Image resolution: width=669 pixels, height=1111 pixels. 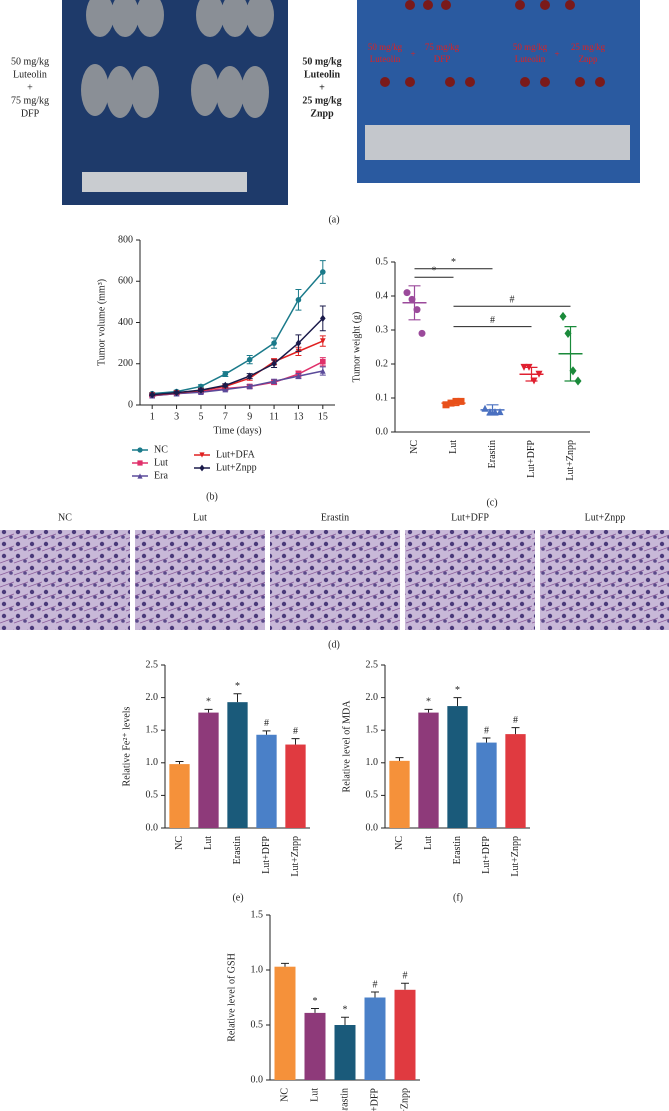 I want to click on x-tick-label: 5, so click(x=200, y=416).